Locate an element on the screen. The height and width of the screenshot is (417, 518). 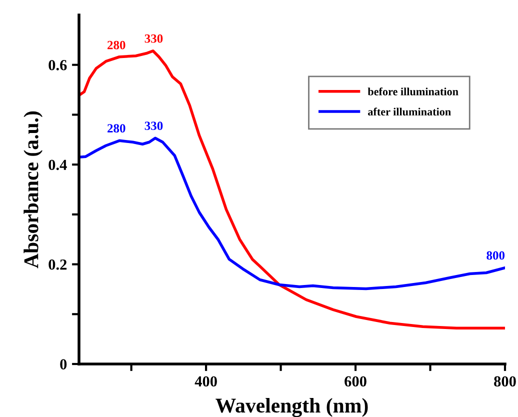
y-tick-label: 0.6 is located at coordinates (57, 65).